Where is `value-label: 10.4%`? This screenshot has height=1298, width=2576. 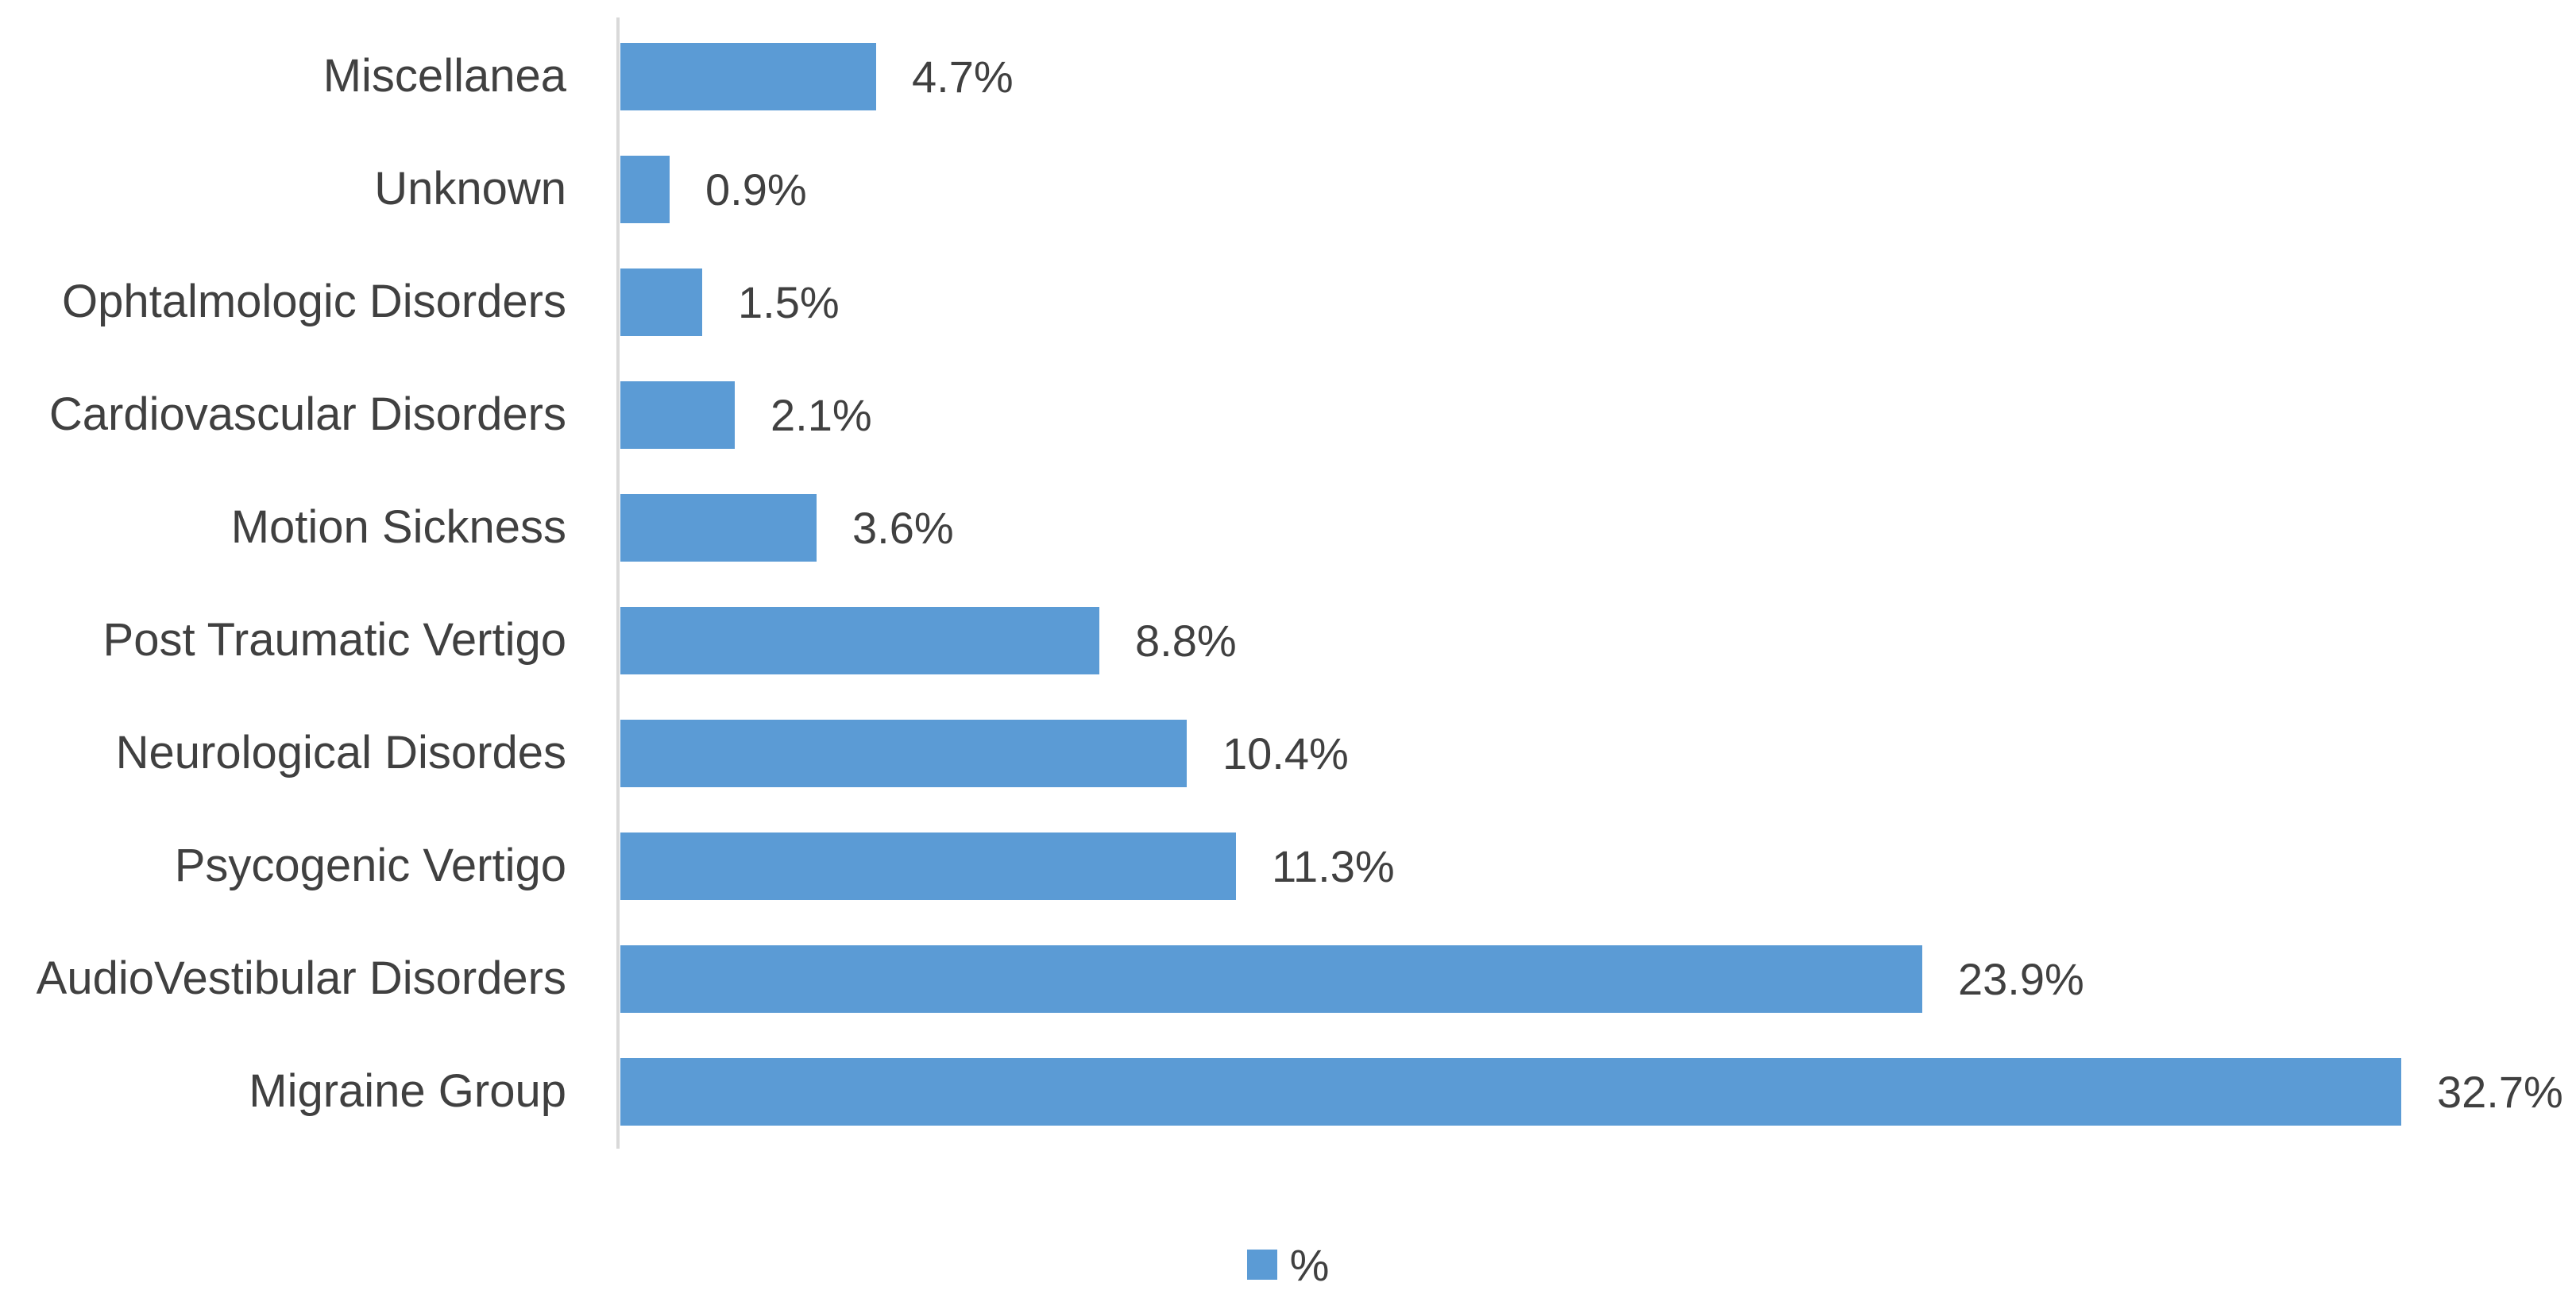 value-label: 10.4% is located at coordinates (1285, 753).